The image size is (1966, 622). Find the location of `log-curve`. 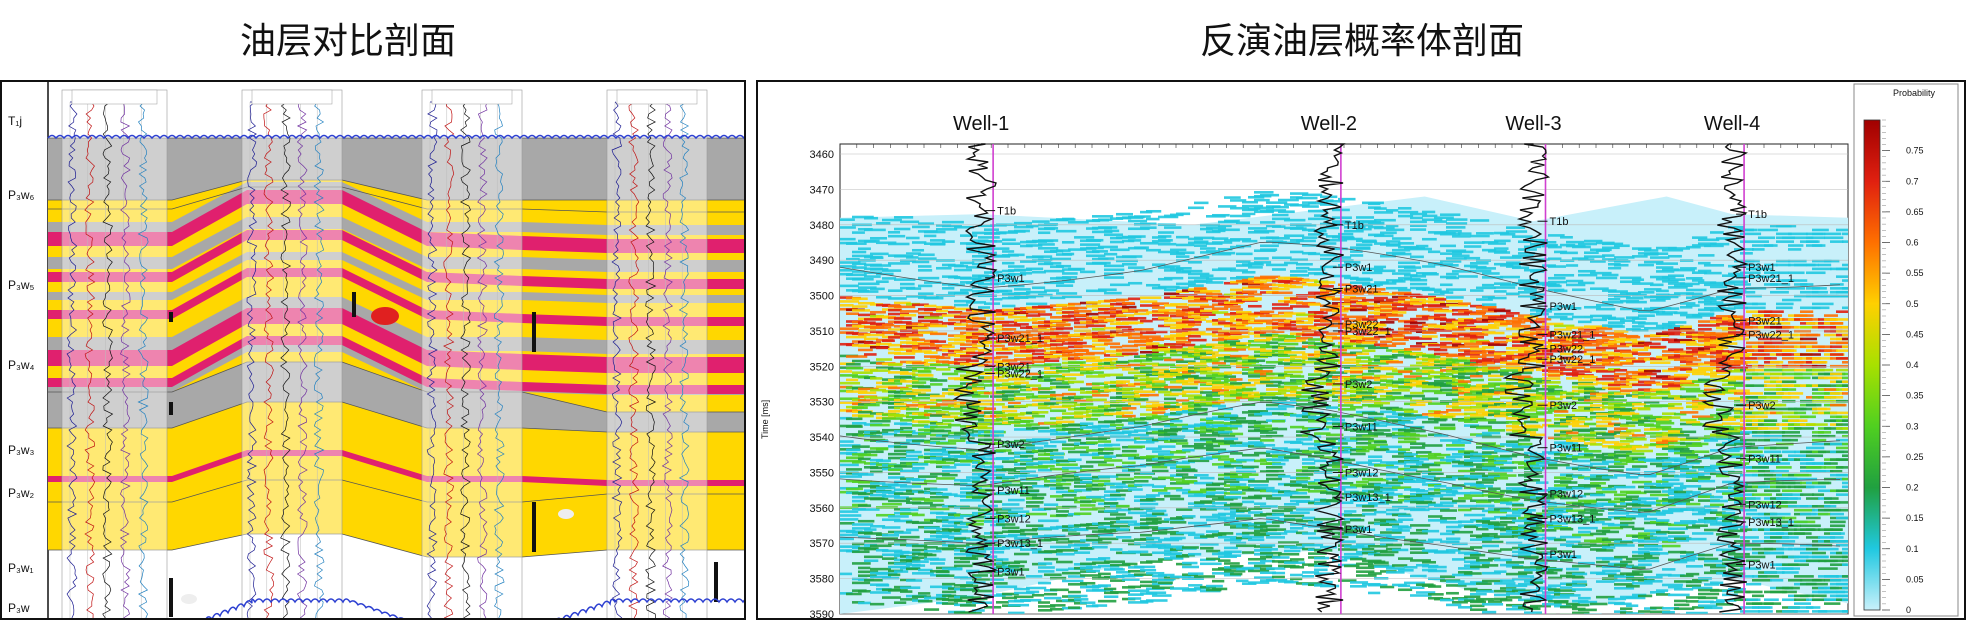

log-curve is located at coordinates (482, 359).